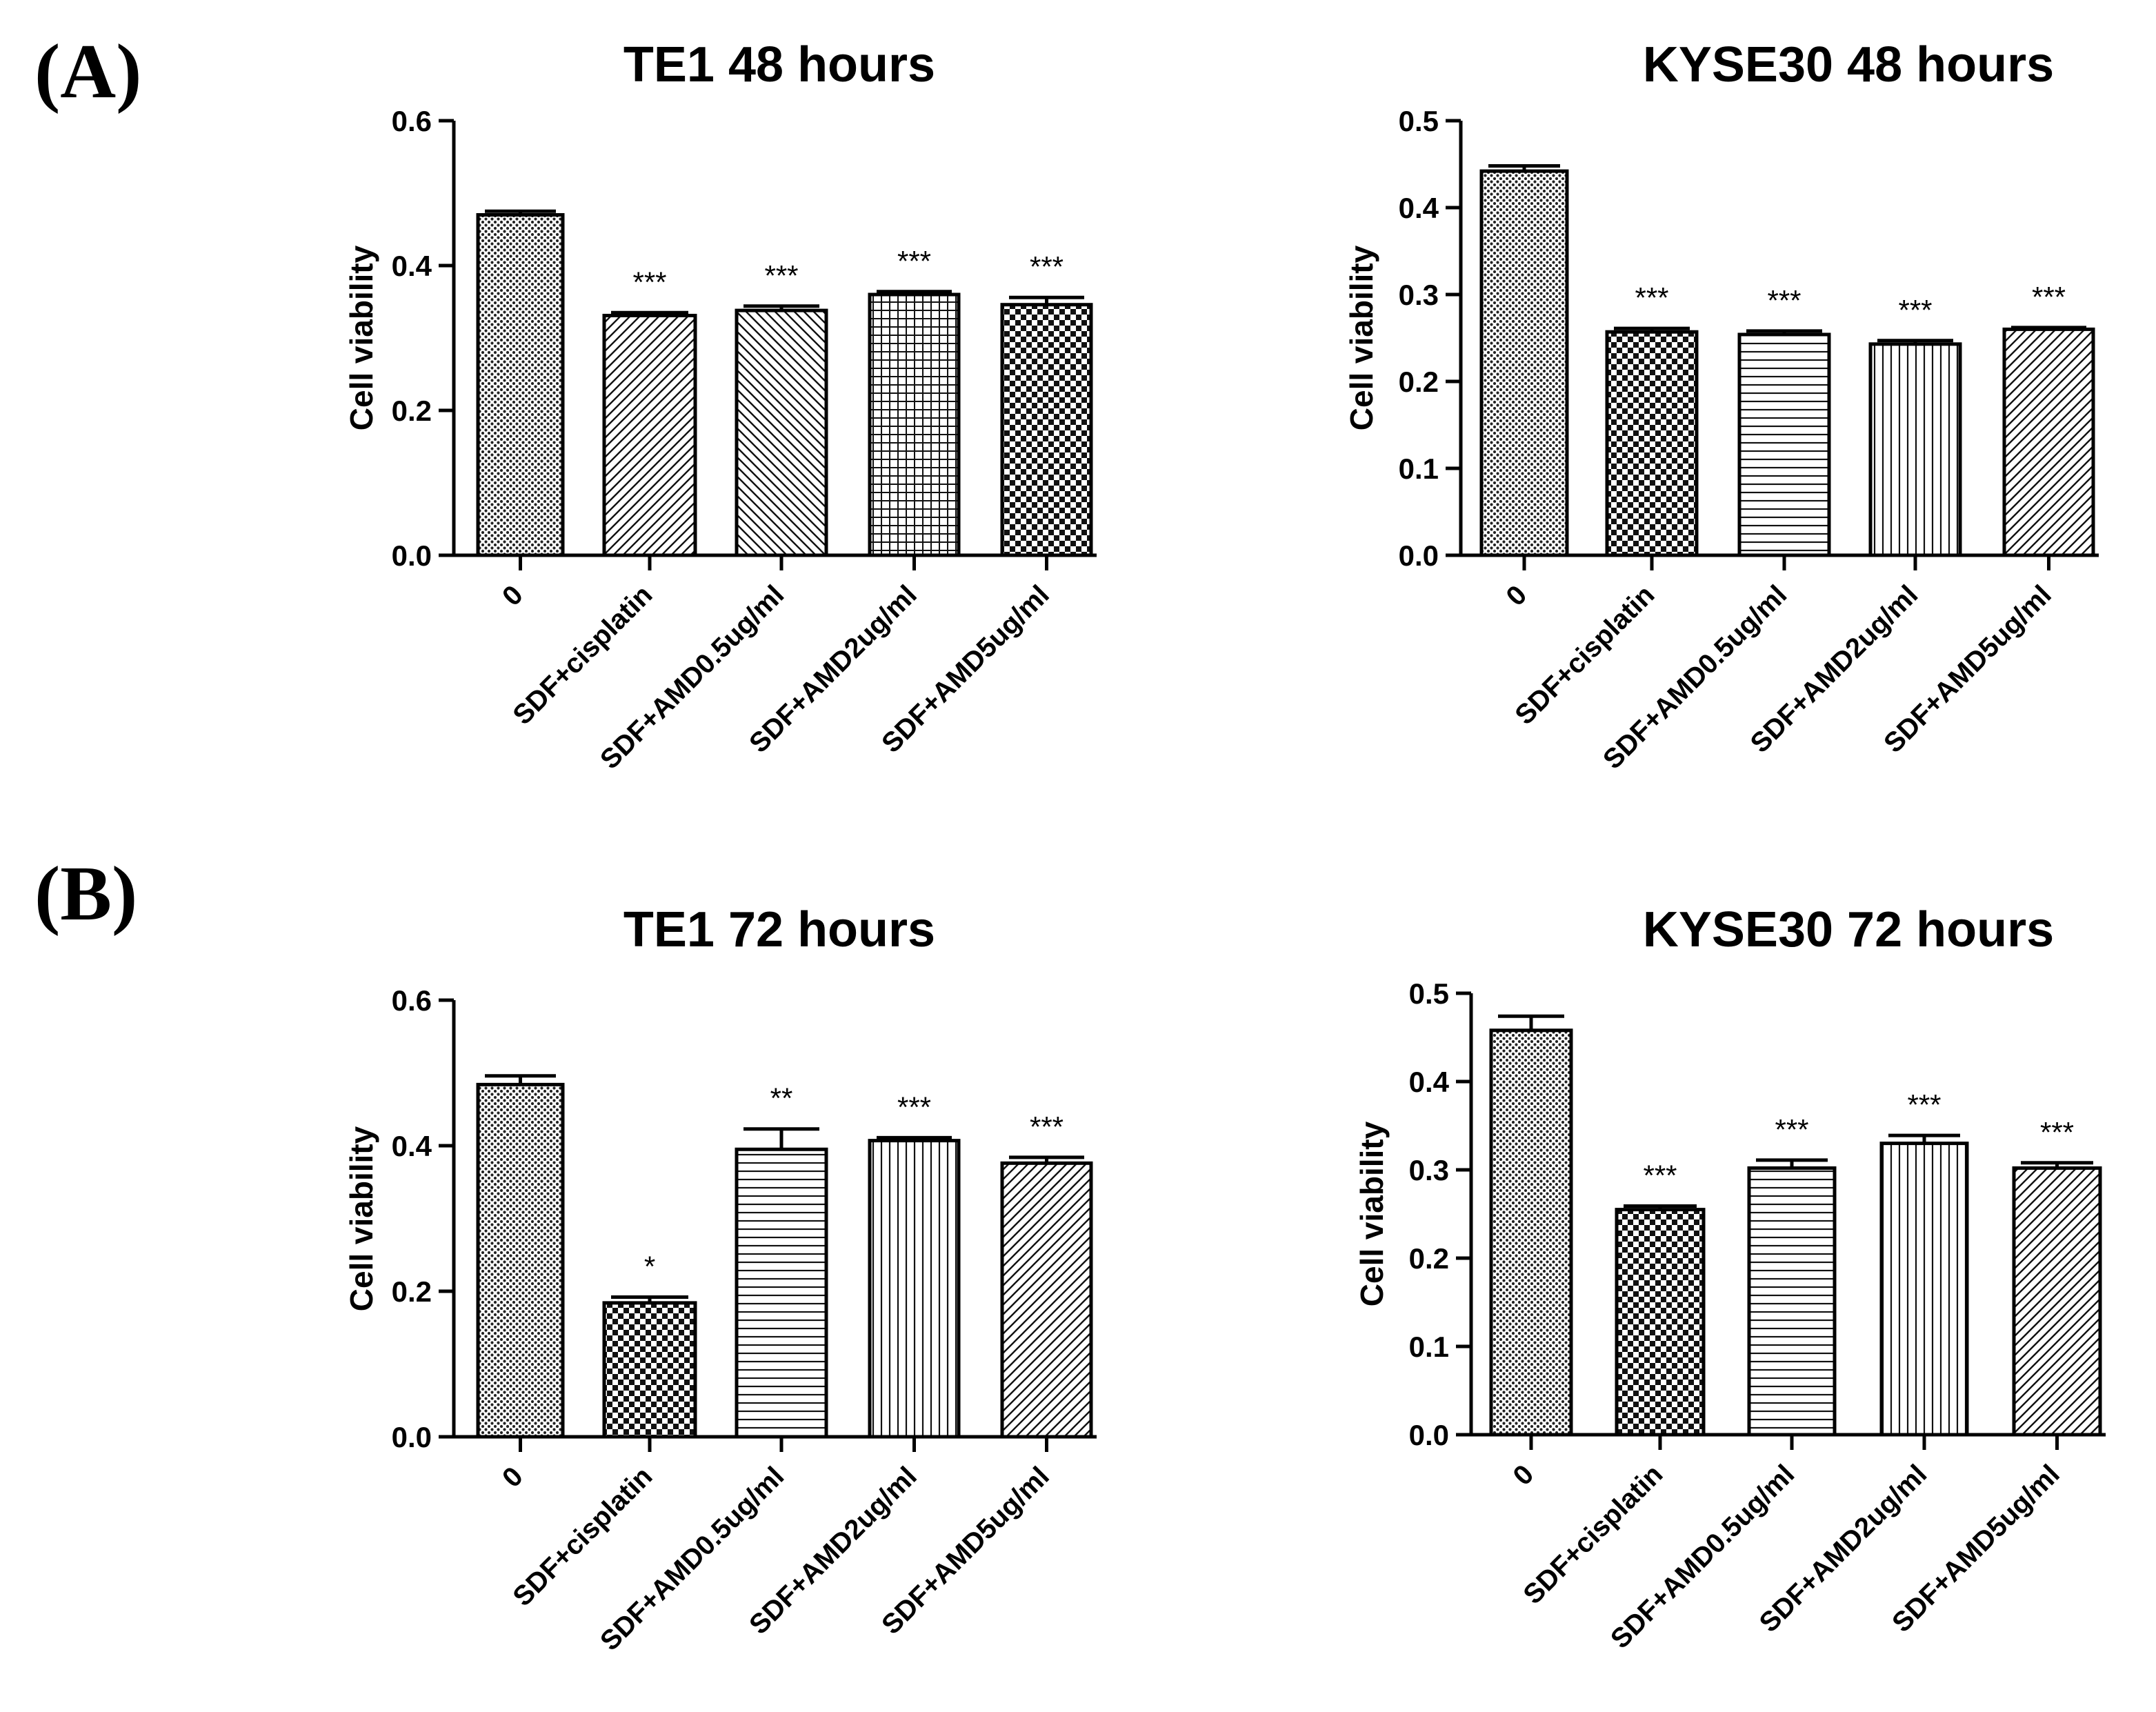  I want to click on chart-title: TE1 72 hours, so click(779, 929).